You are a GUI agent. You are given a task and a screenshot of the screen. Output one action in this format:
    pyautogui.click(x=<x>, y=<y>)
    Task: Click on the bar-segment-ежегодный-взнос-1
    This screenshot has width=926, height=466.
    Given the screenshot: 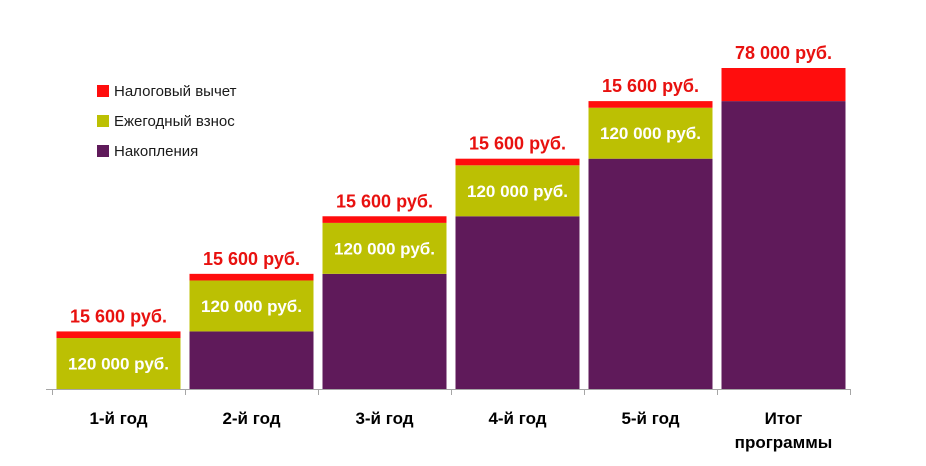 What is the action you would take?
    pyautogui.click(x=118, y=363)
    